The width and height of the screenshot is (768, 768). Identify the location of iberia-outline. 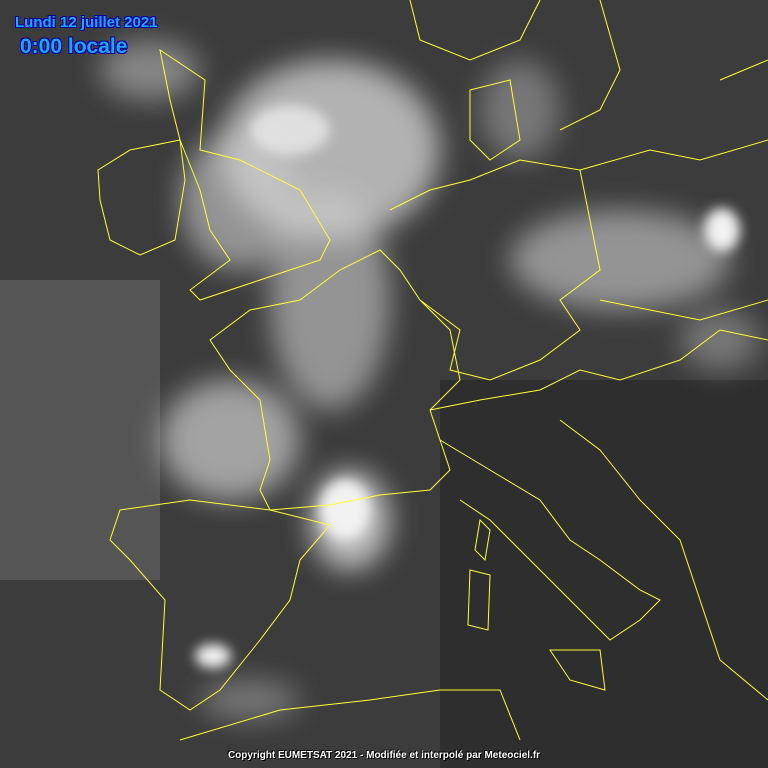
(220, 605).